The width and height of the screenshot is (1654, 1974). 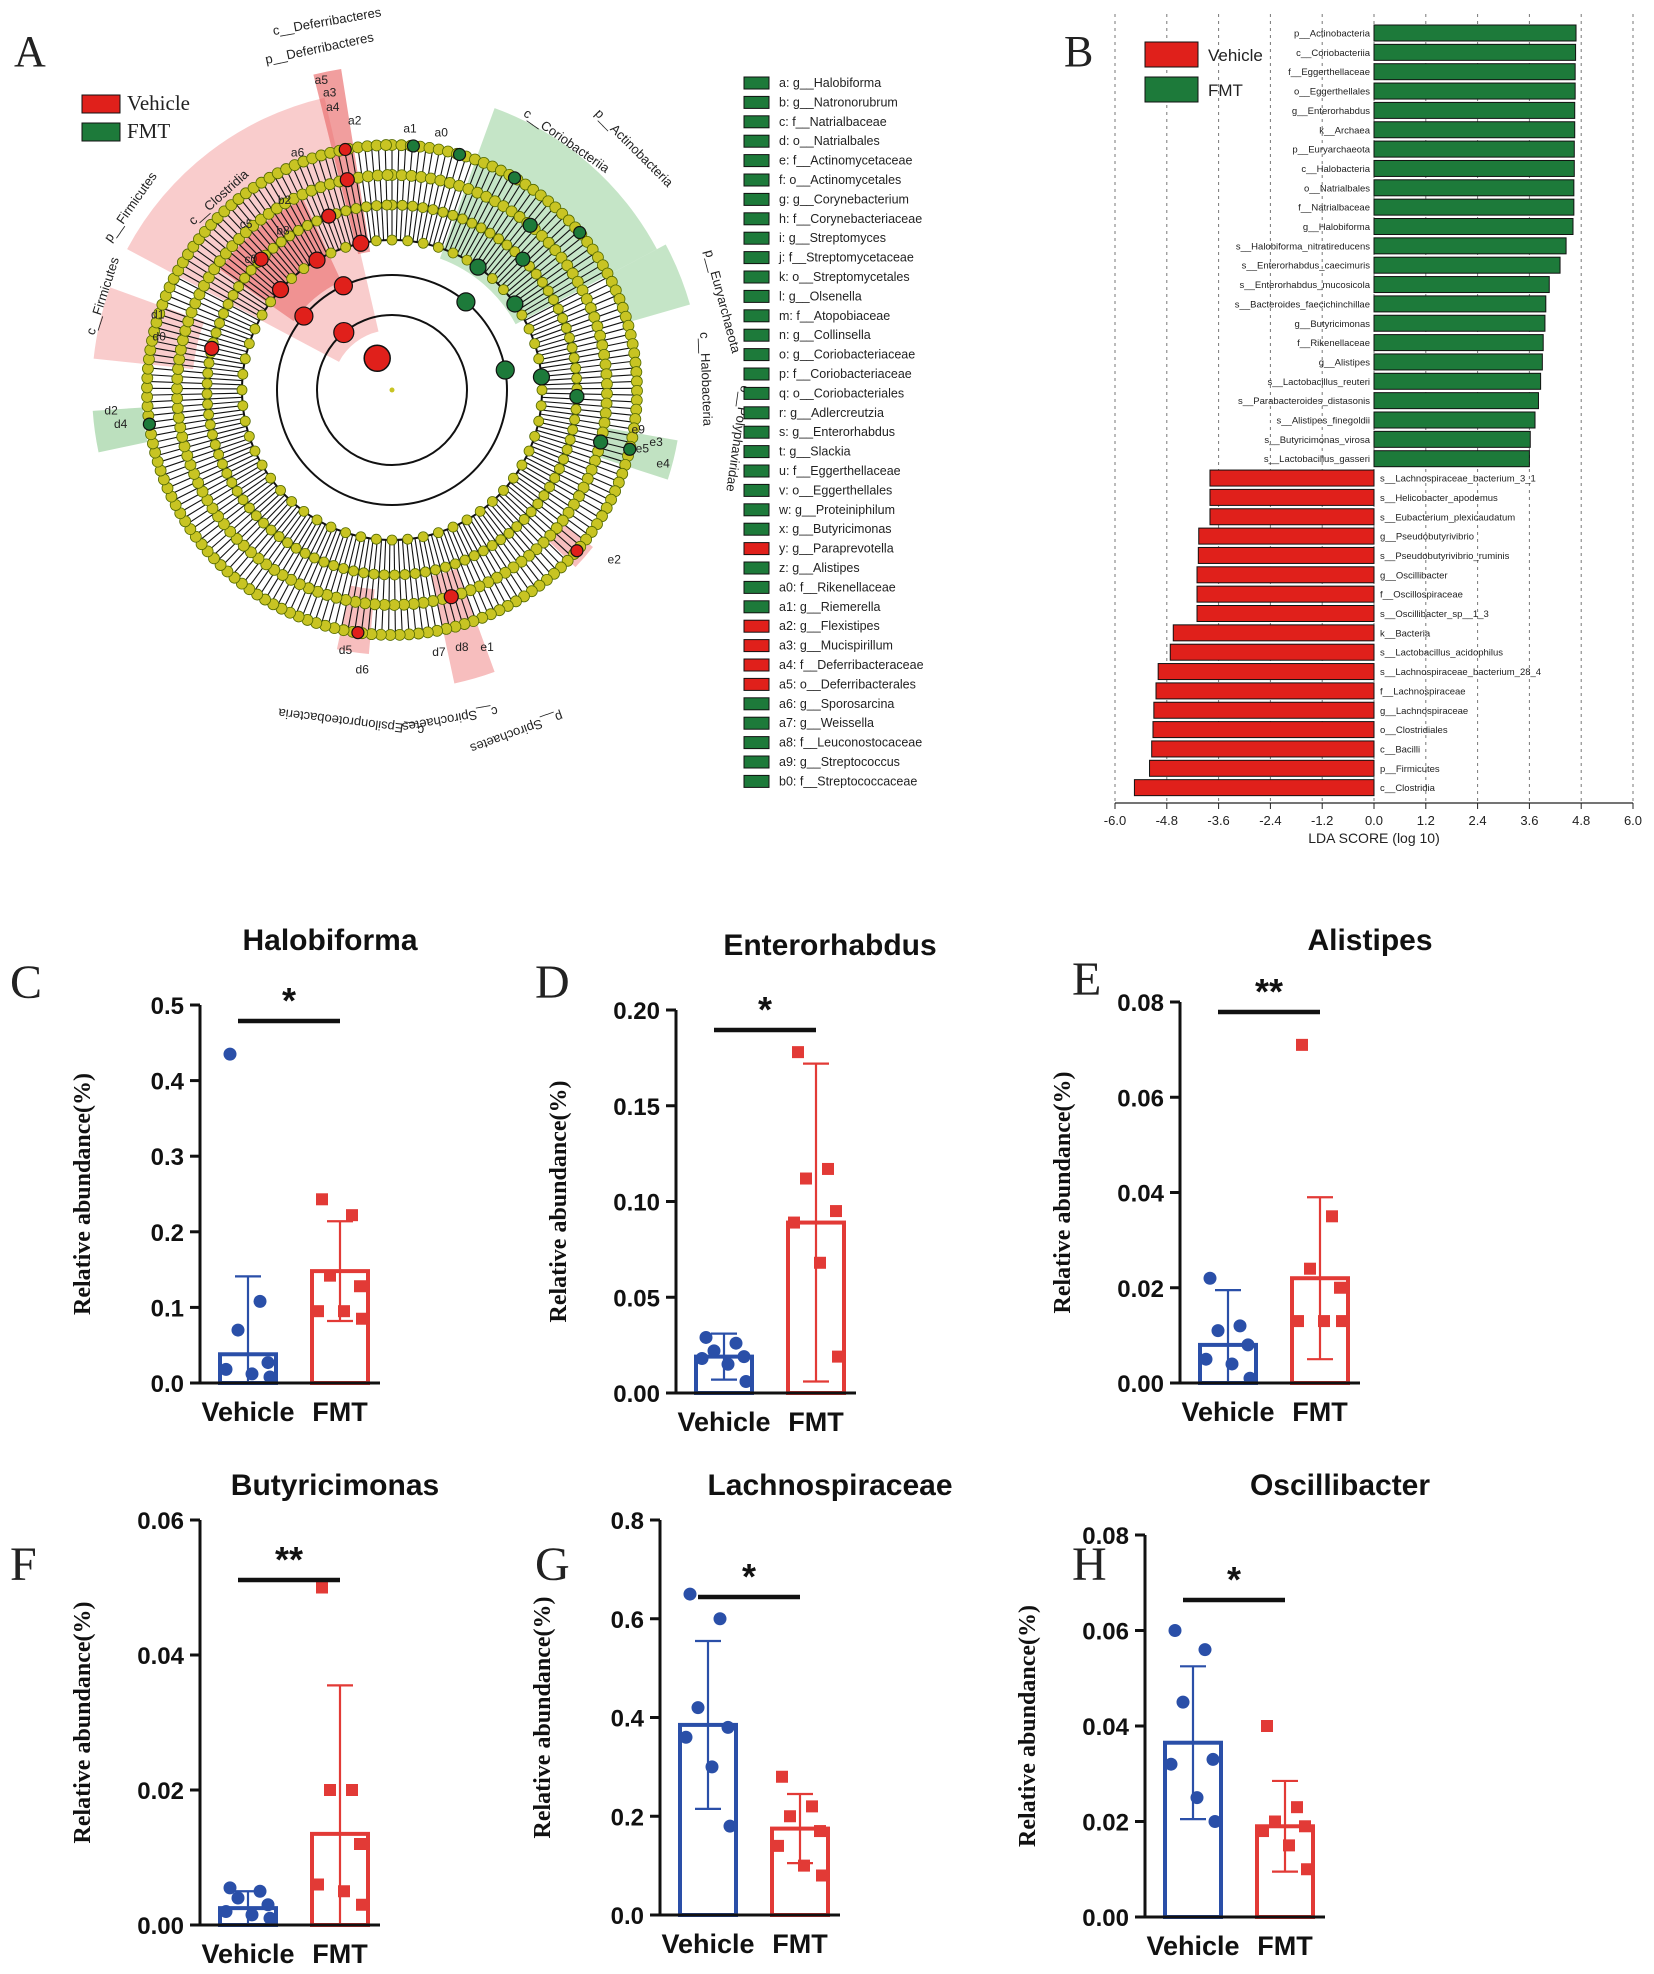 What do you see at coordinates (1234, 1579) in the screenshot?
I see `significance-marker: *` at bounding box center [1234, 1579].